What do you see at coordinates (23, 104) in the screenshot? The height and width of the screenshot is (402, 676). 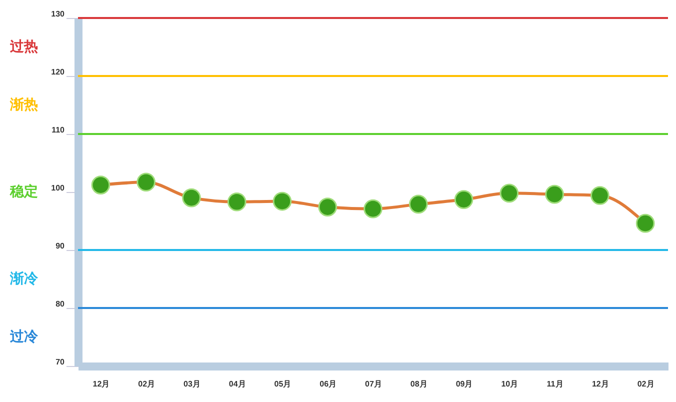 I see `ref-line-label: 渐热` at bounding box center [23, 104].